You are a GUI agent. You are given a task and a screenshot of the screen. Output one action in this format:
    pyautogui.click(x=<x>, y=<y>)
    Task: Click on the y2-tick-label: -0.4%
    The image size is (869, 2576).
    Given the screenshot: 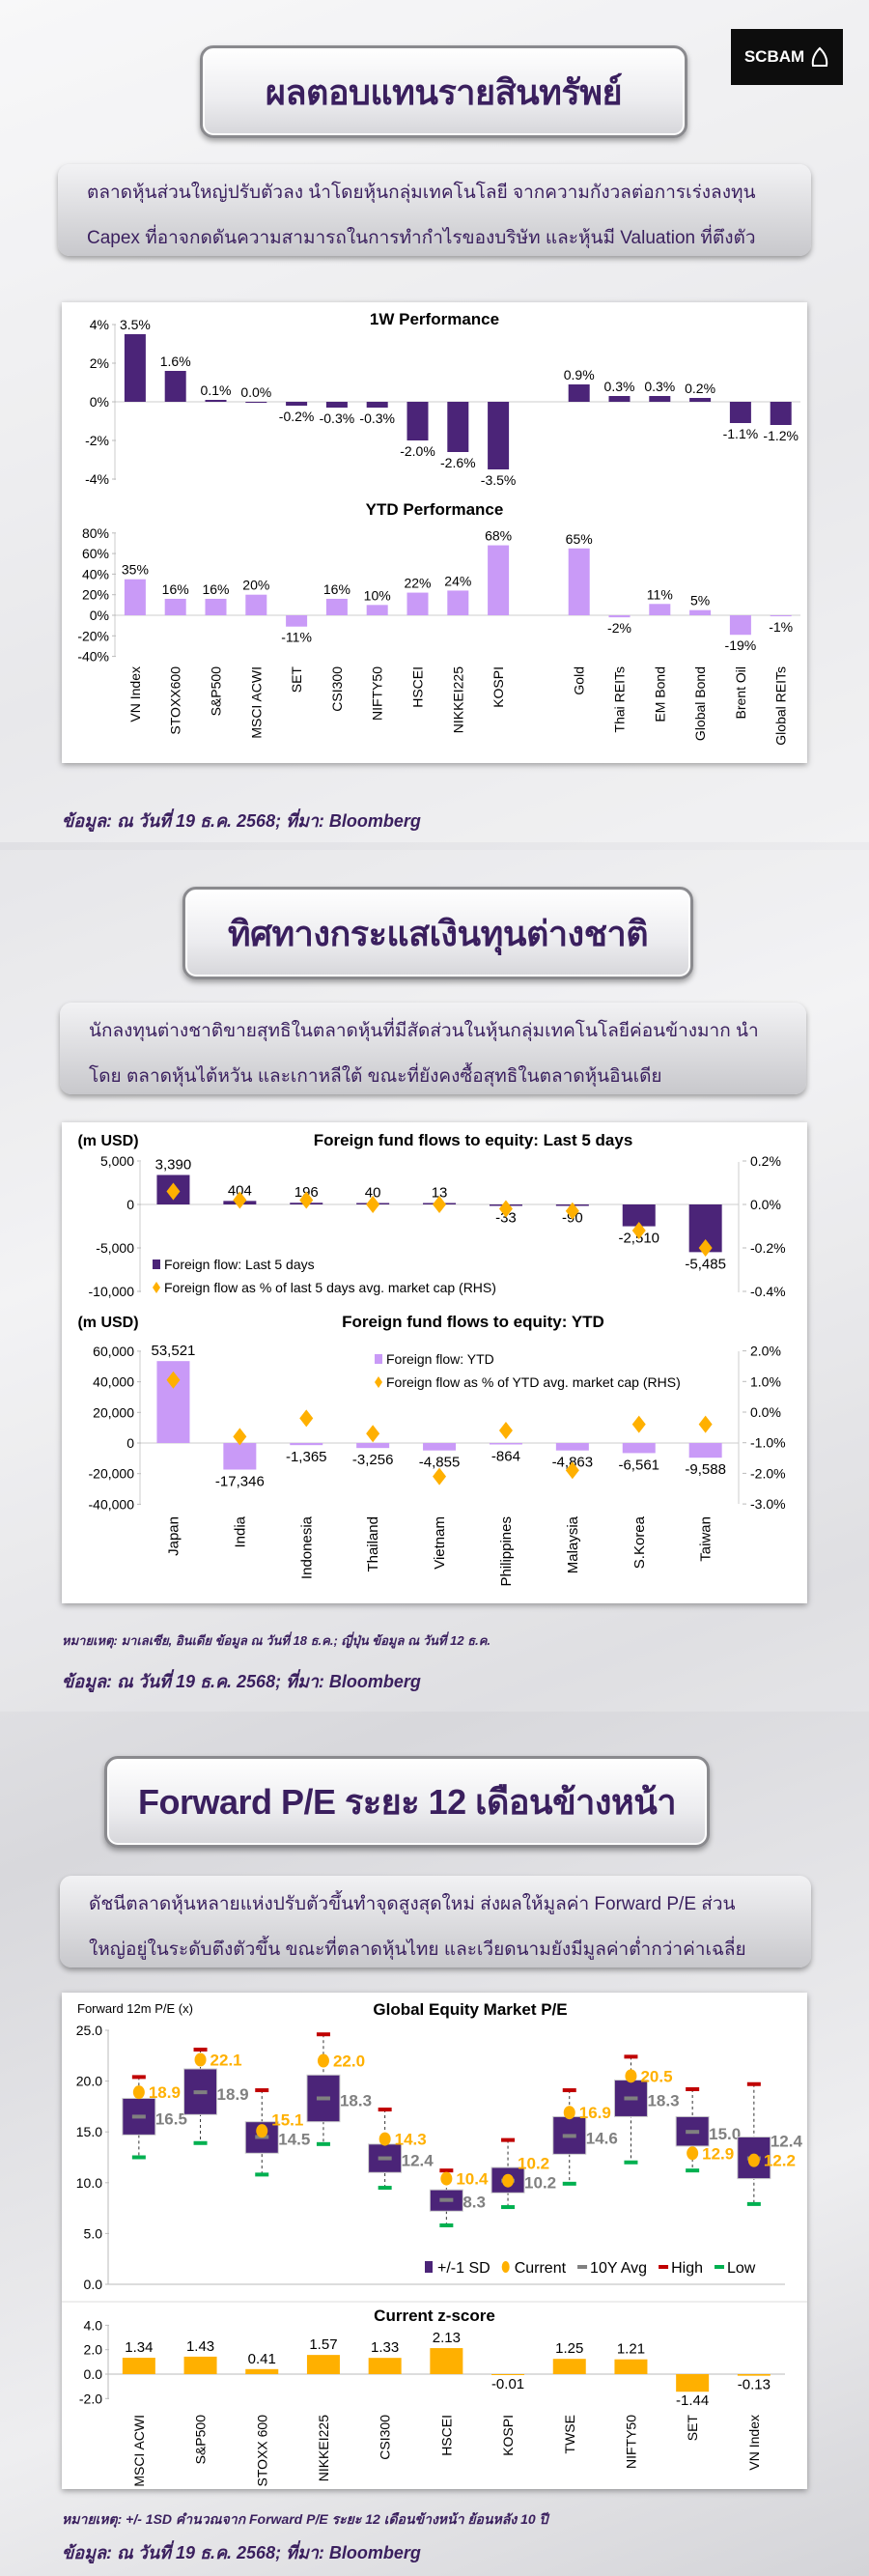 What is the action you would take?
    pyautogui.click(x=768, y=1291)
    